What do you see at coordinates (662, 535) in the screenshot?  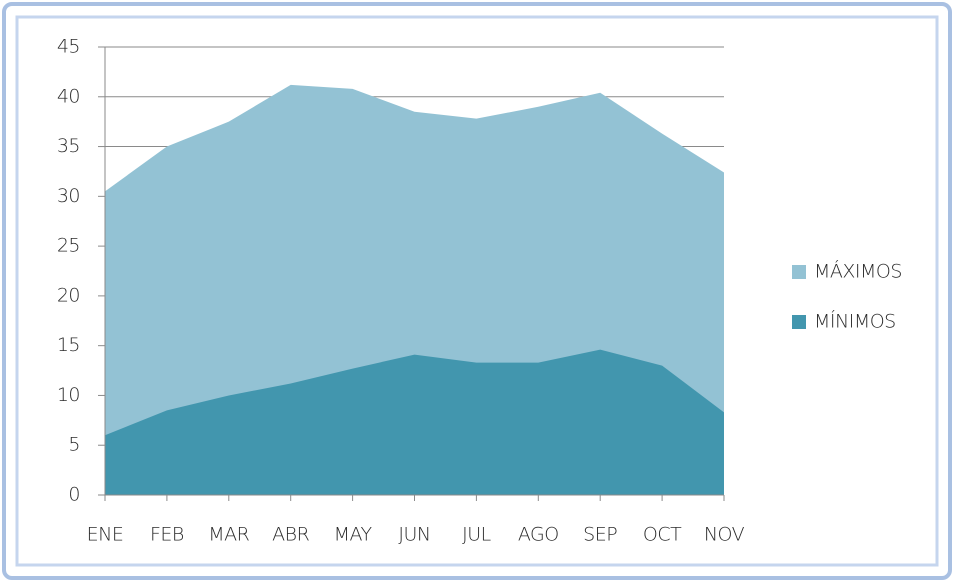 I see `x-tick-label: OCT` at bounding box center [662, 535].